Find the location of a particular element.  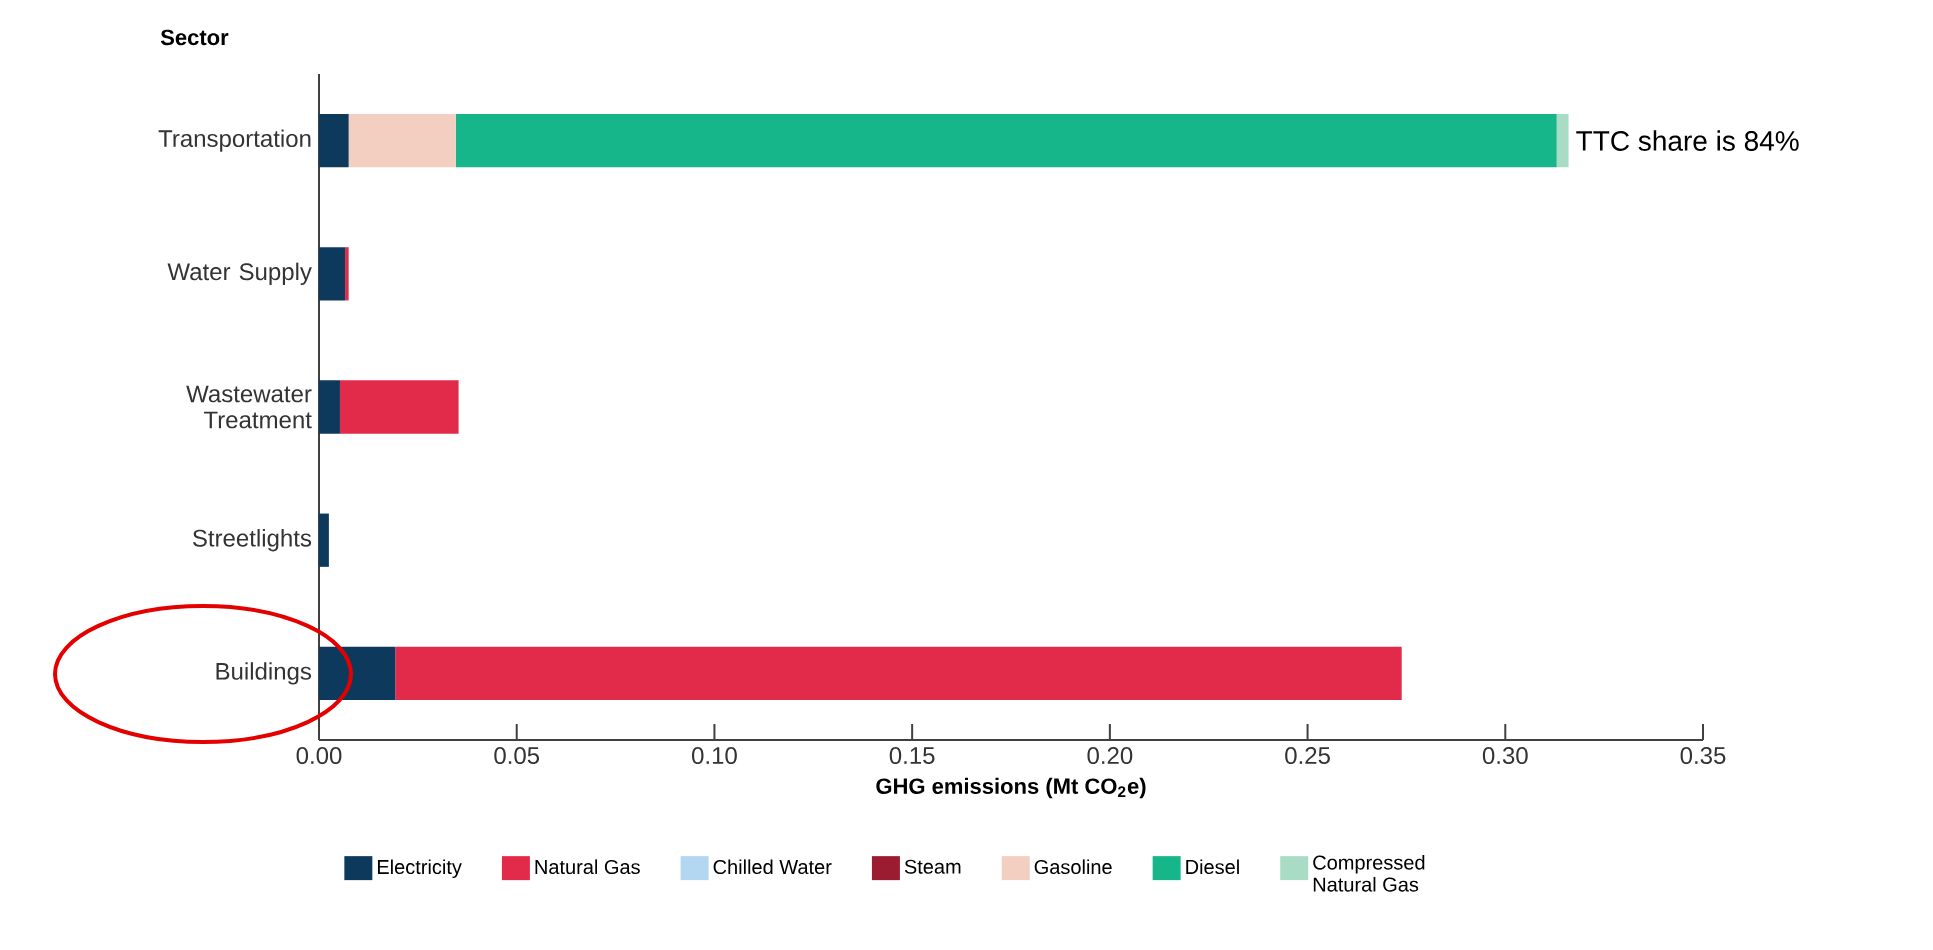

y-tick-label: Buildings is located at coordinates (264, 673).